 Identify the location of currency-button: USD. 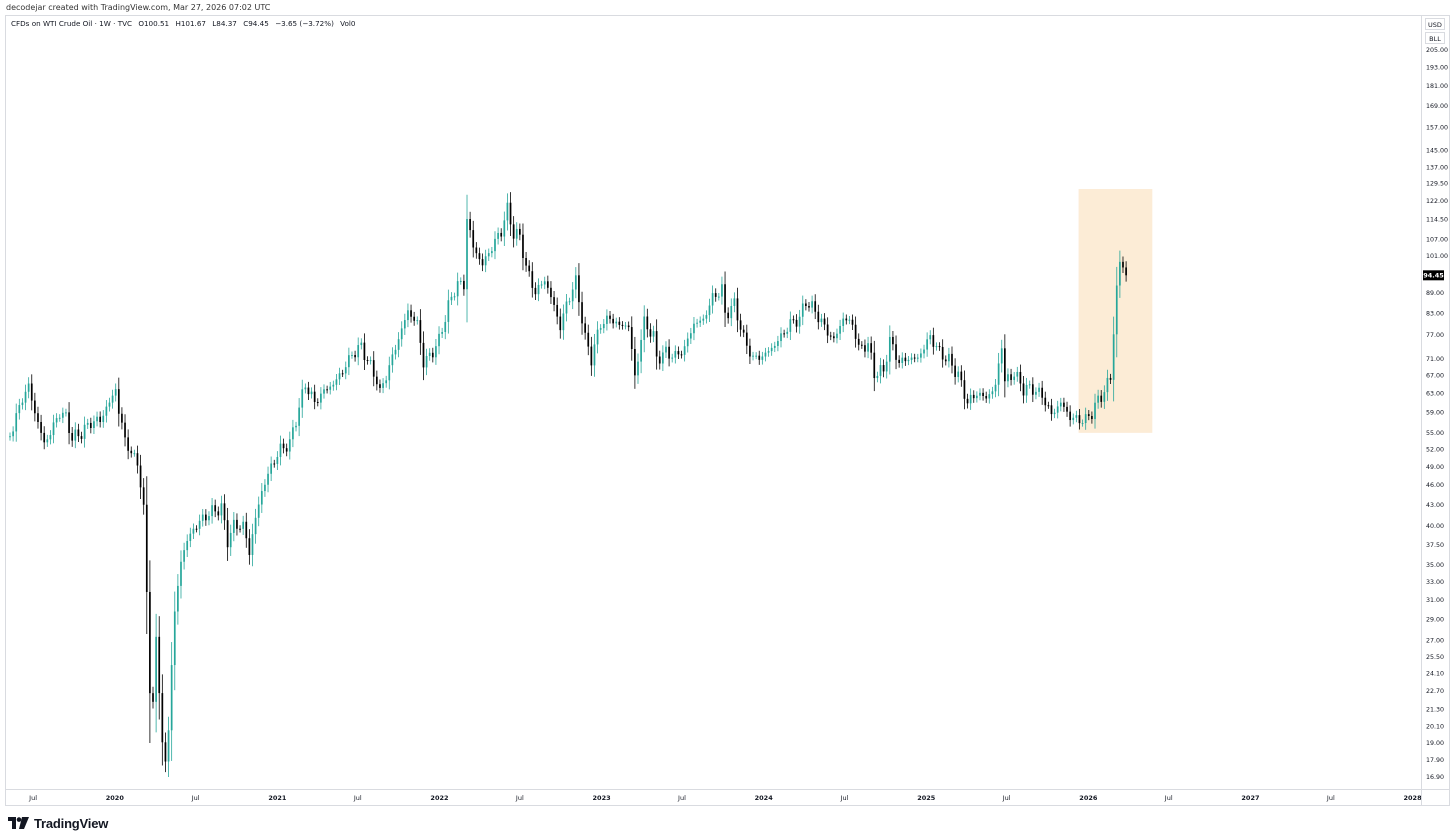
(1435, 24).